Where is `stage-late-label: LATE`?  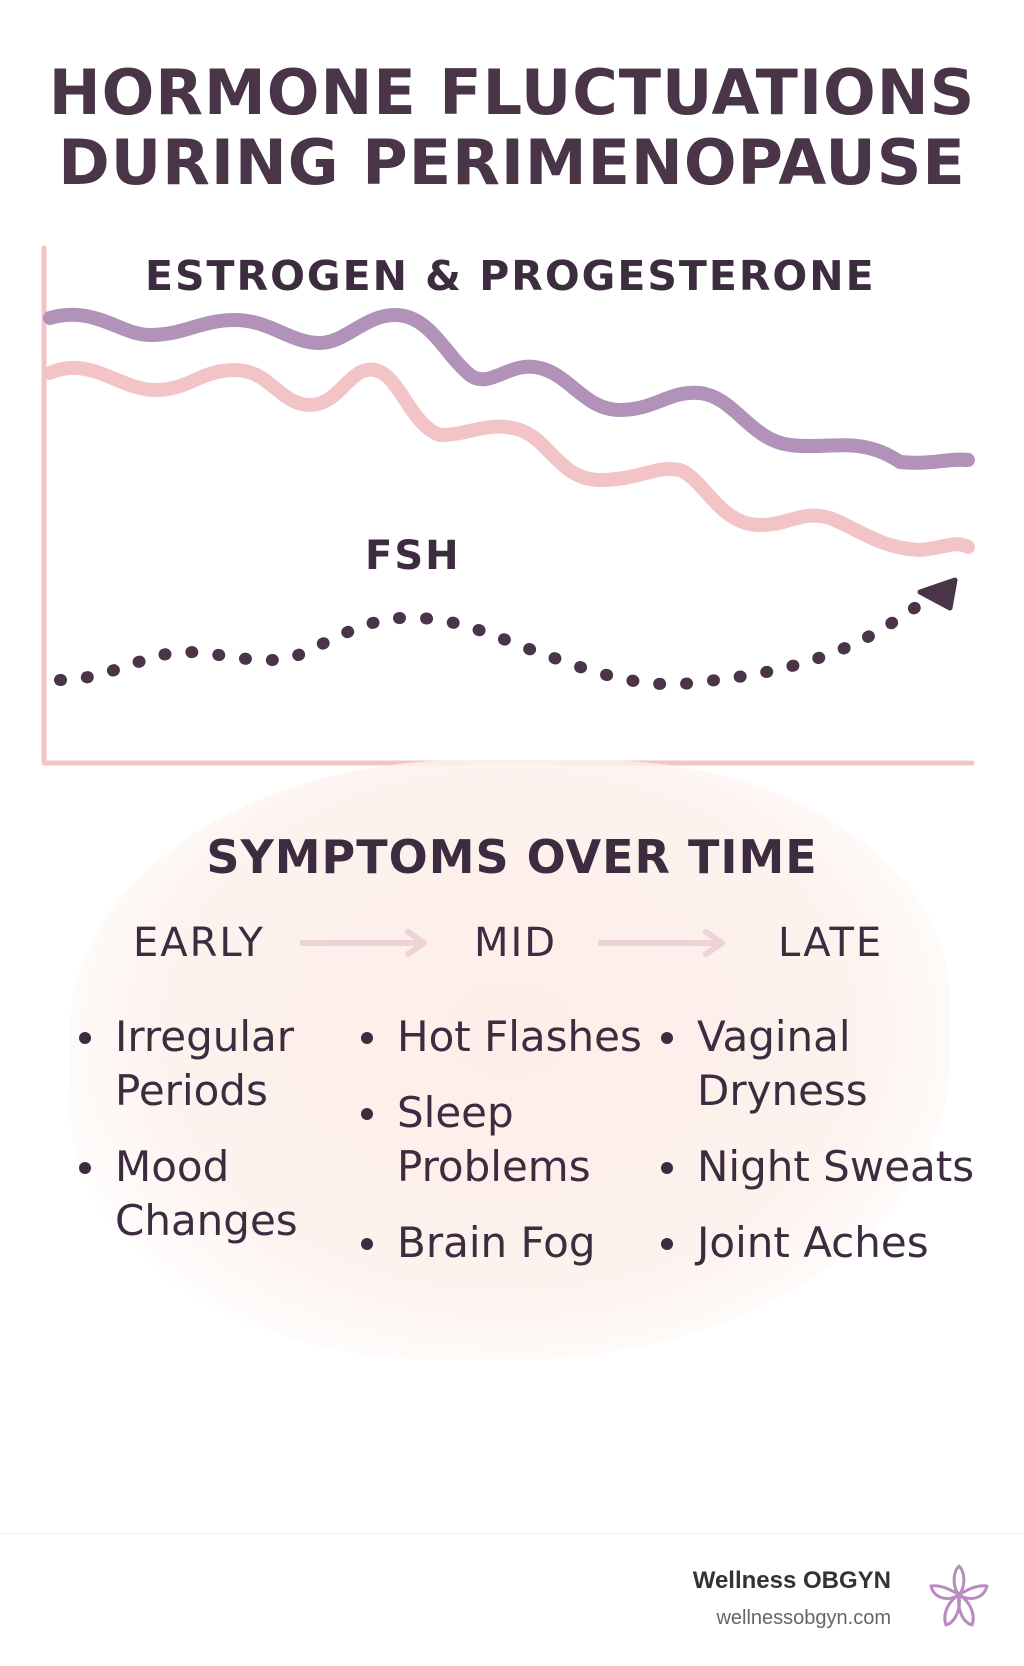 stage-late-label: LATE is located at coordinates (831, 943).